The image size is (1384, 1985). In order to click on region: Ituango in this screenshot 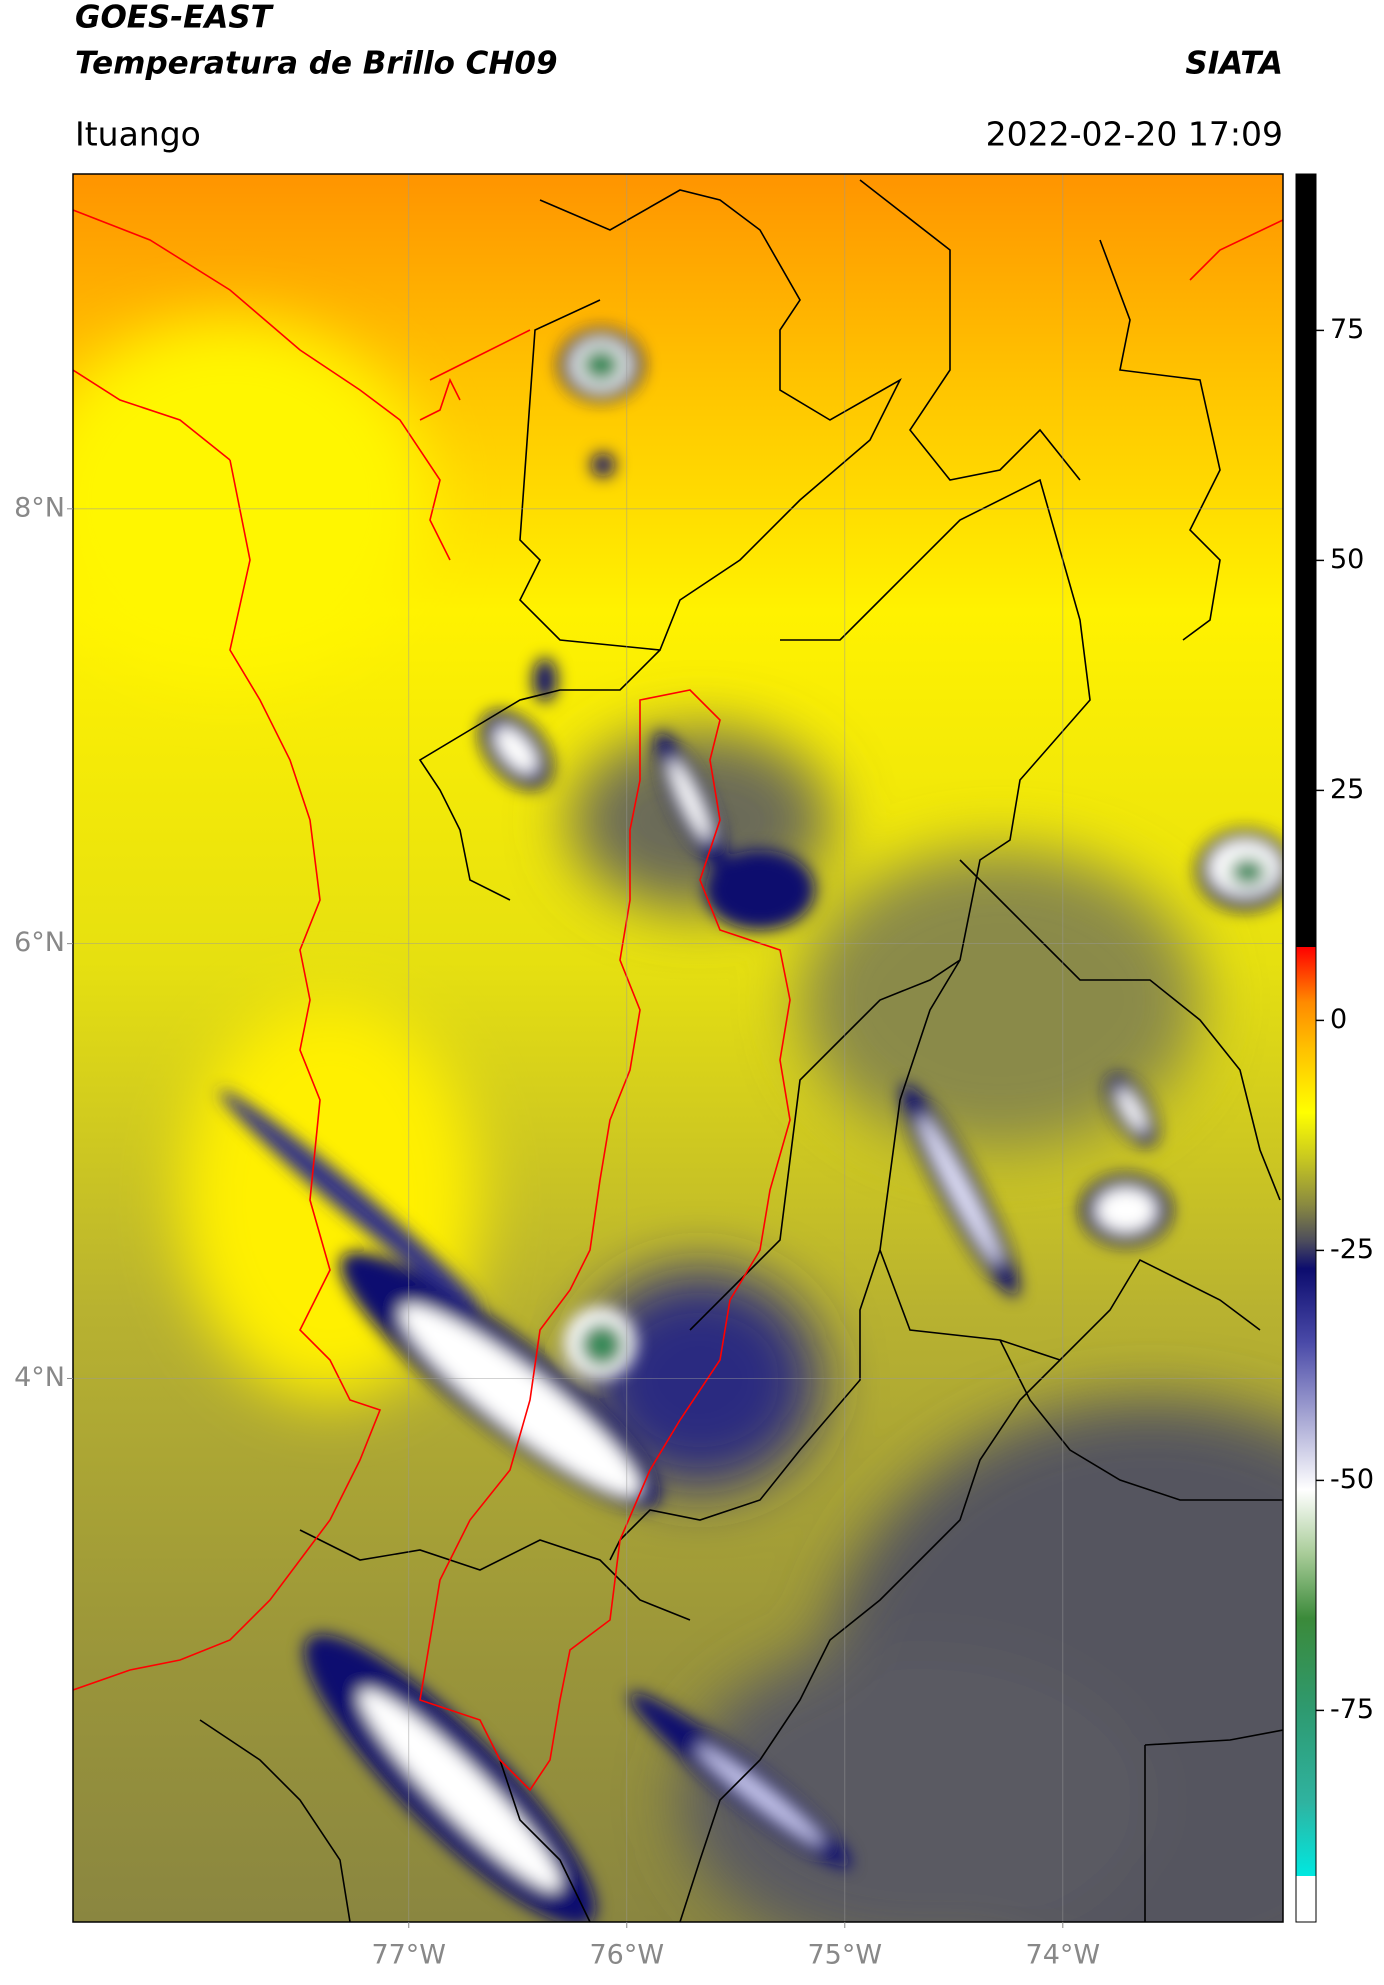, I will do `click(138, 134)`.